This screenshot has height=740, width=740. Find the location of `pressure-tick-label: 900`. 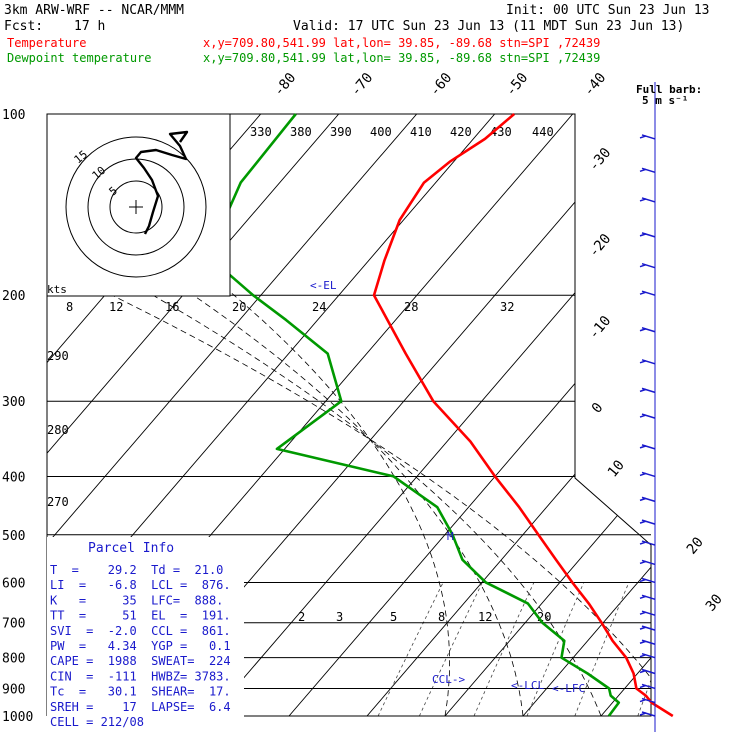

pressure-tick-label: 900 is located at coordinates (13, 689).